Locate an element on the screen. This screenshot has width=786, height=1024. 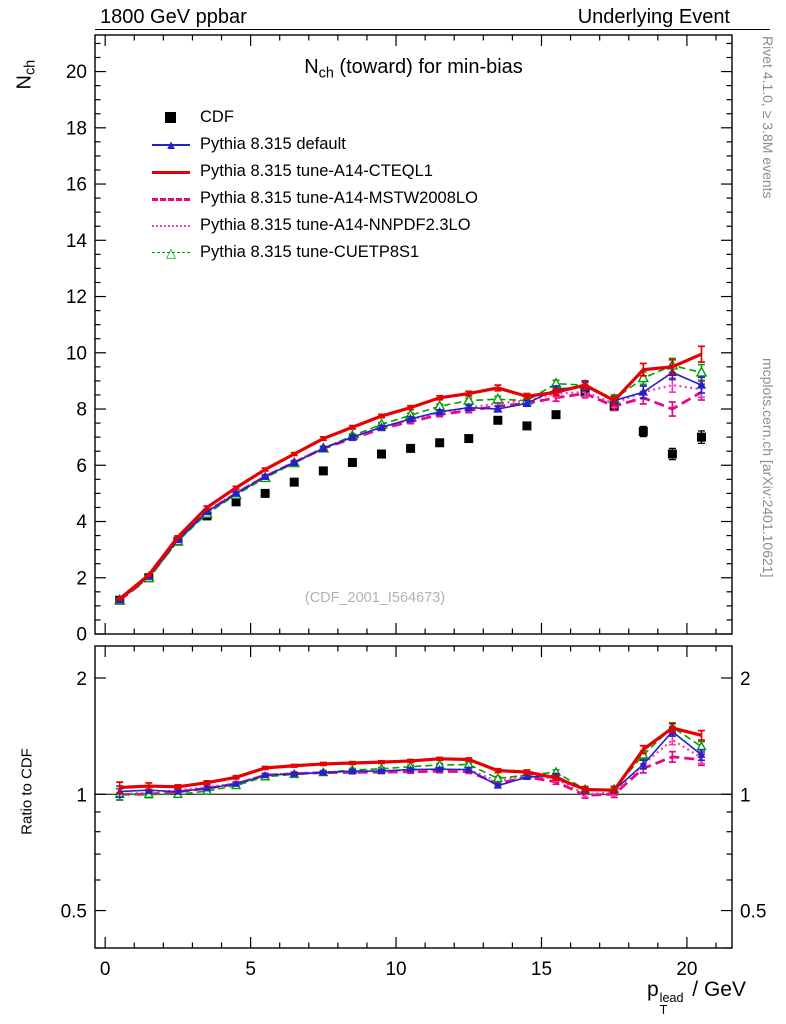
legend-item-default: ▲ Pythia 8.315 default is located at coordinates (315, 144).